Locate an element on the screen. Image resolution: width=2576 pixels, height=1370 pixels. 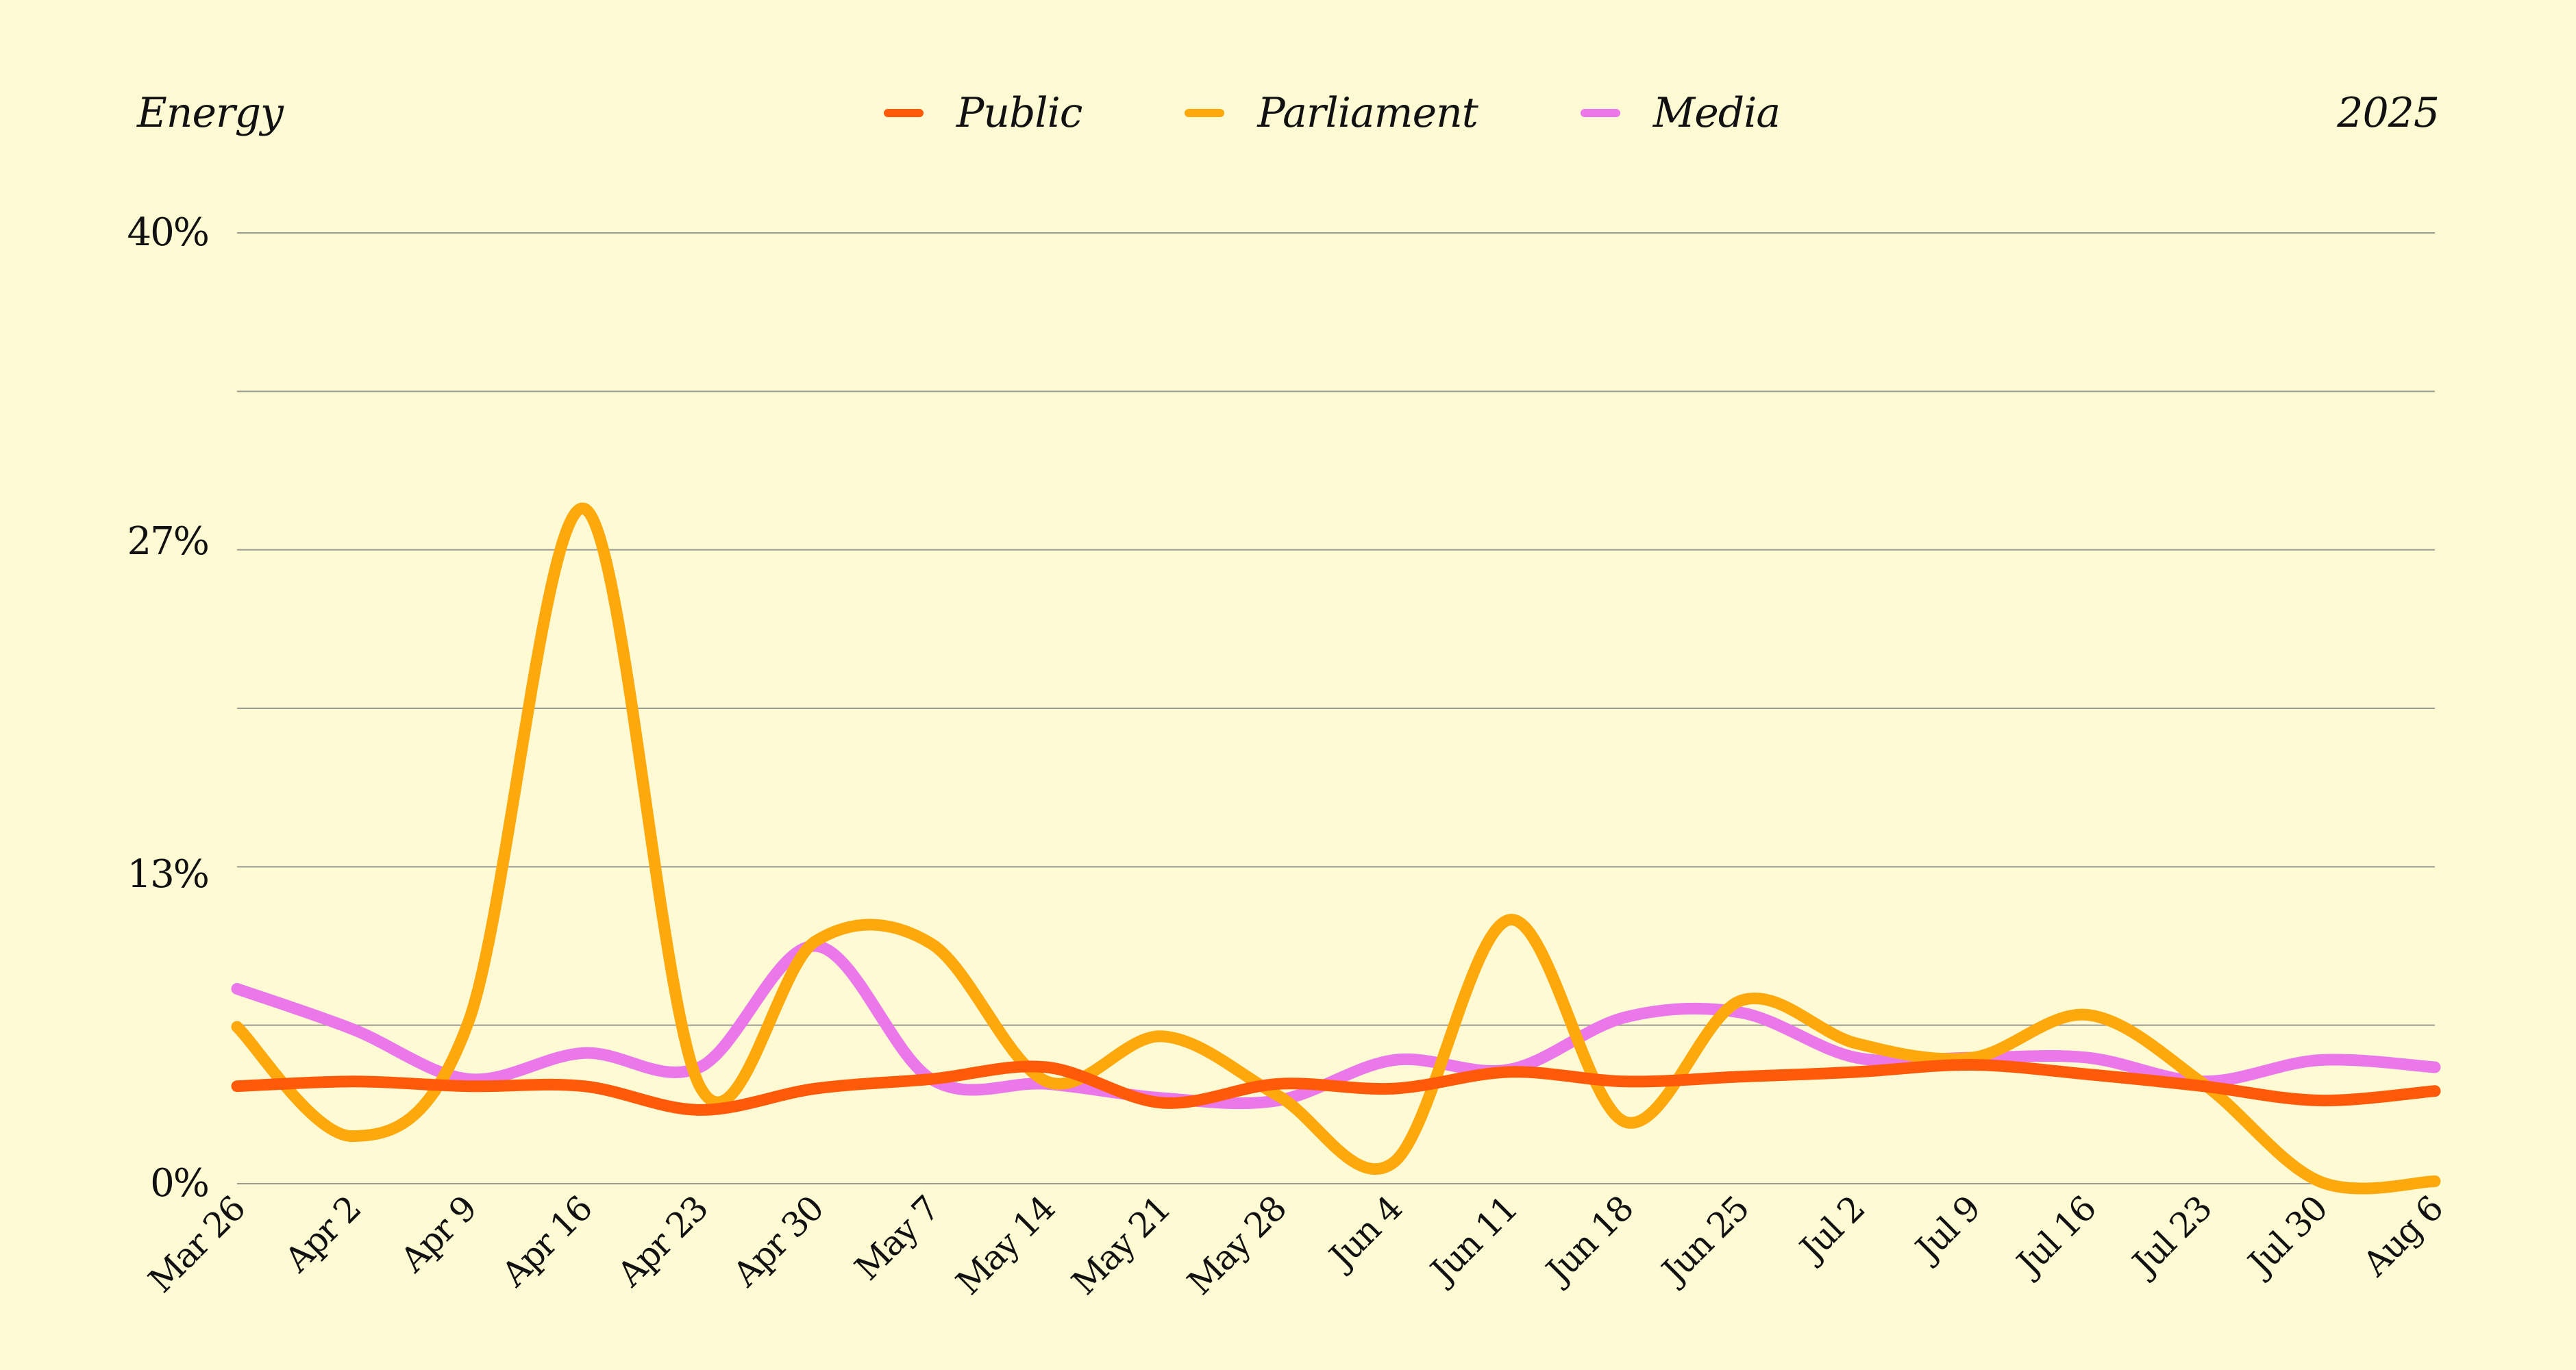
legend-item-media: Media is located at coordinates (1680, 113).